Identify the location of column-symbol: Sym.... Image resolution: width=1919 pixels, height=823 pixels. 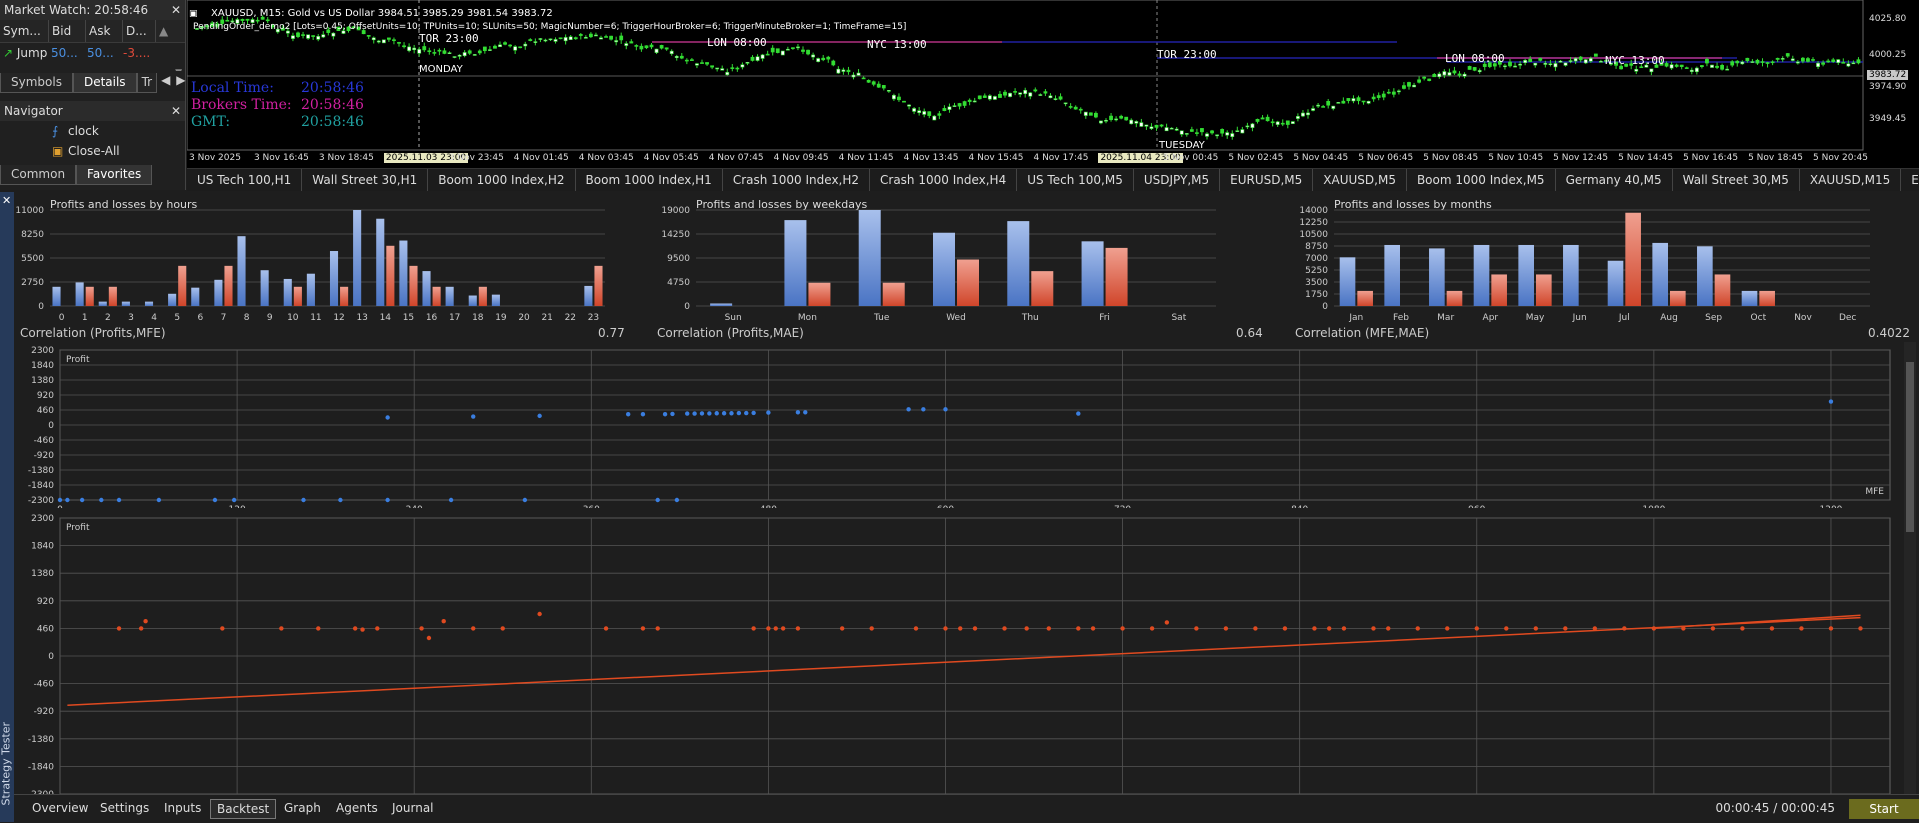
(24, 31).